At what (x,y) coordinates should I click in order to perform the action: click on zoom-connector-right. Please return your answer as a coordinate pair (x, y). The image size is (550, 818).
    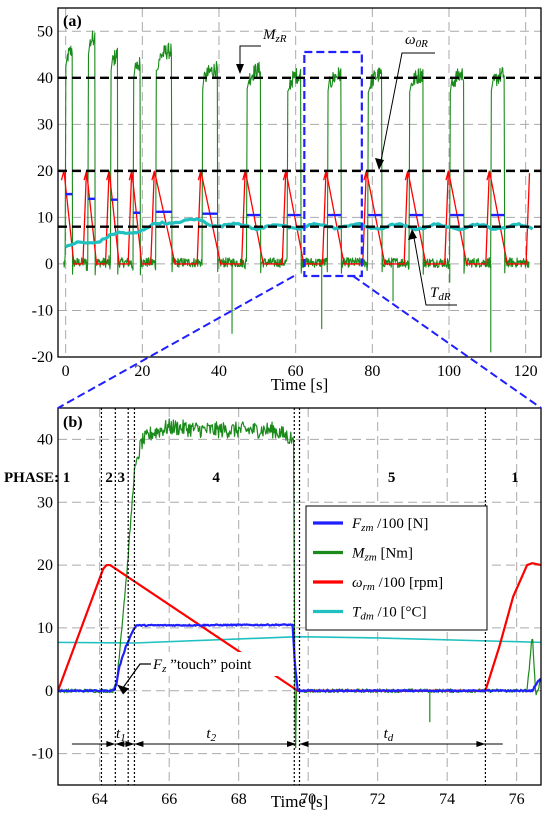
    Looking at the image, I should click on (447, 342).